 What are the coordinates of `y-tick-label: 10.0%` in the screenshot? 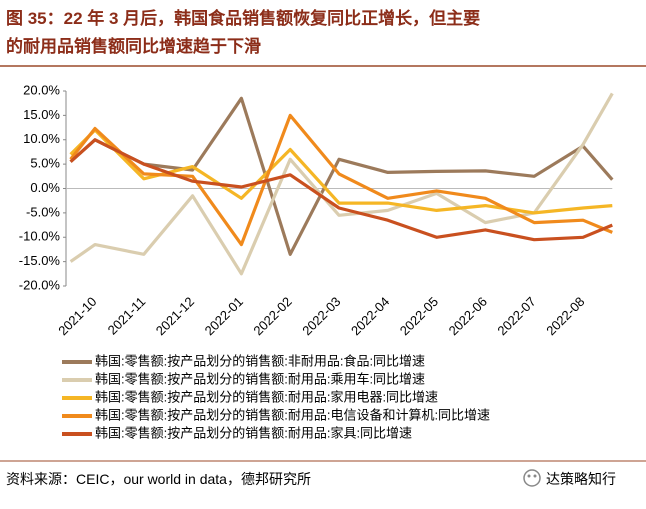 It's located at (41, 138).